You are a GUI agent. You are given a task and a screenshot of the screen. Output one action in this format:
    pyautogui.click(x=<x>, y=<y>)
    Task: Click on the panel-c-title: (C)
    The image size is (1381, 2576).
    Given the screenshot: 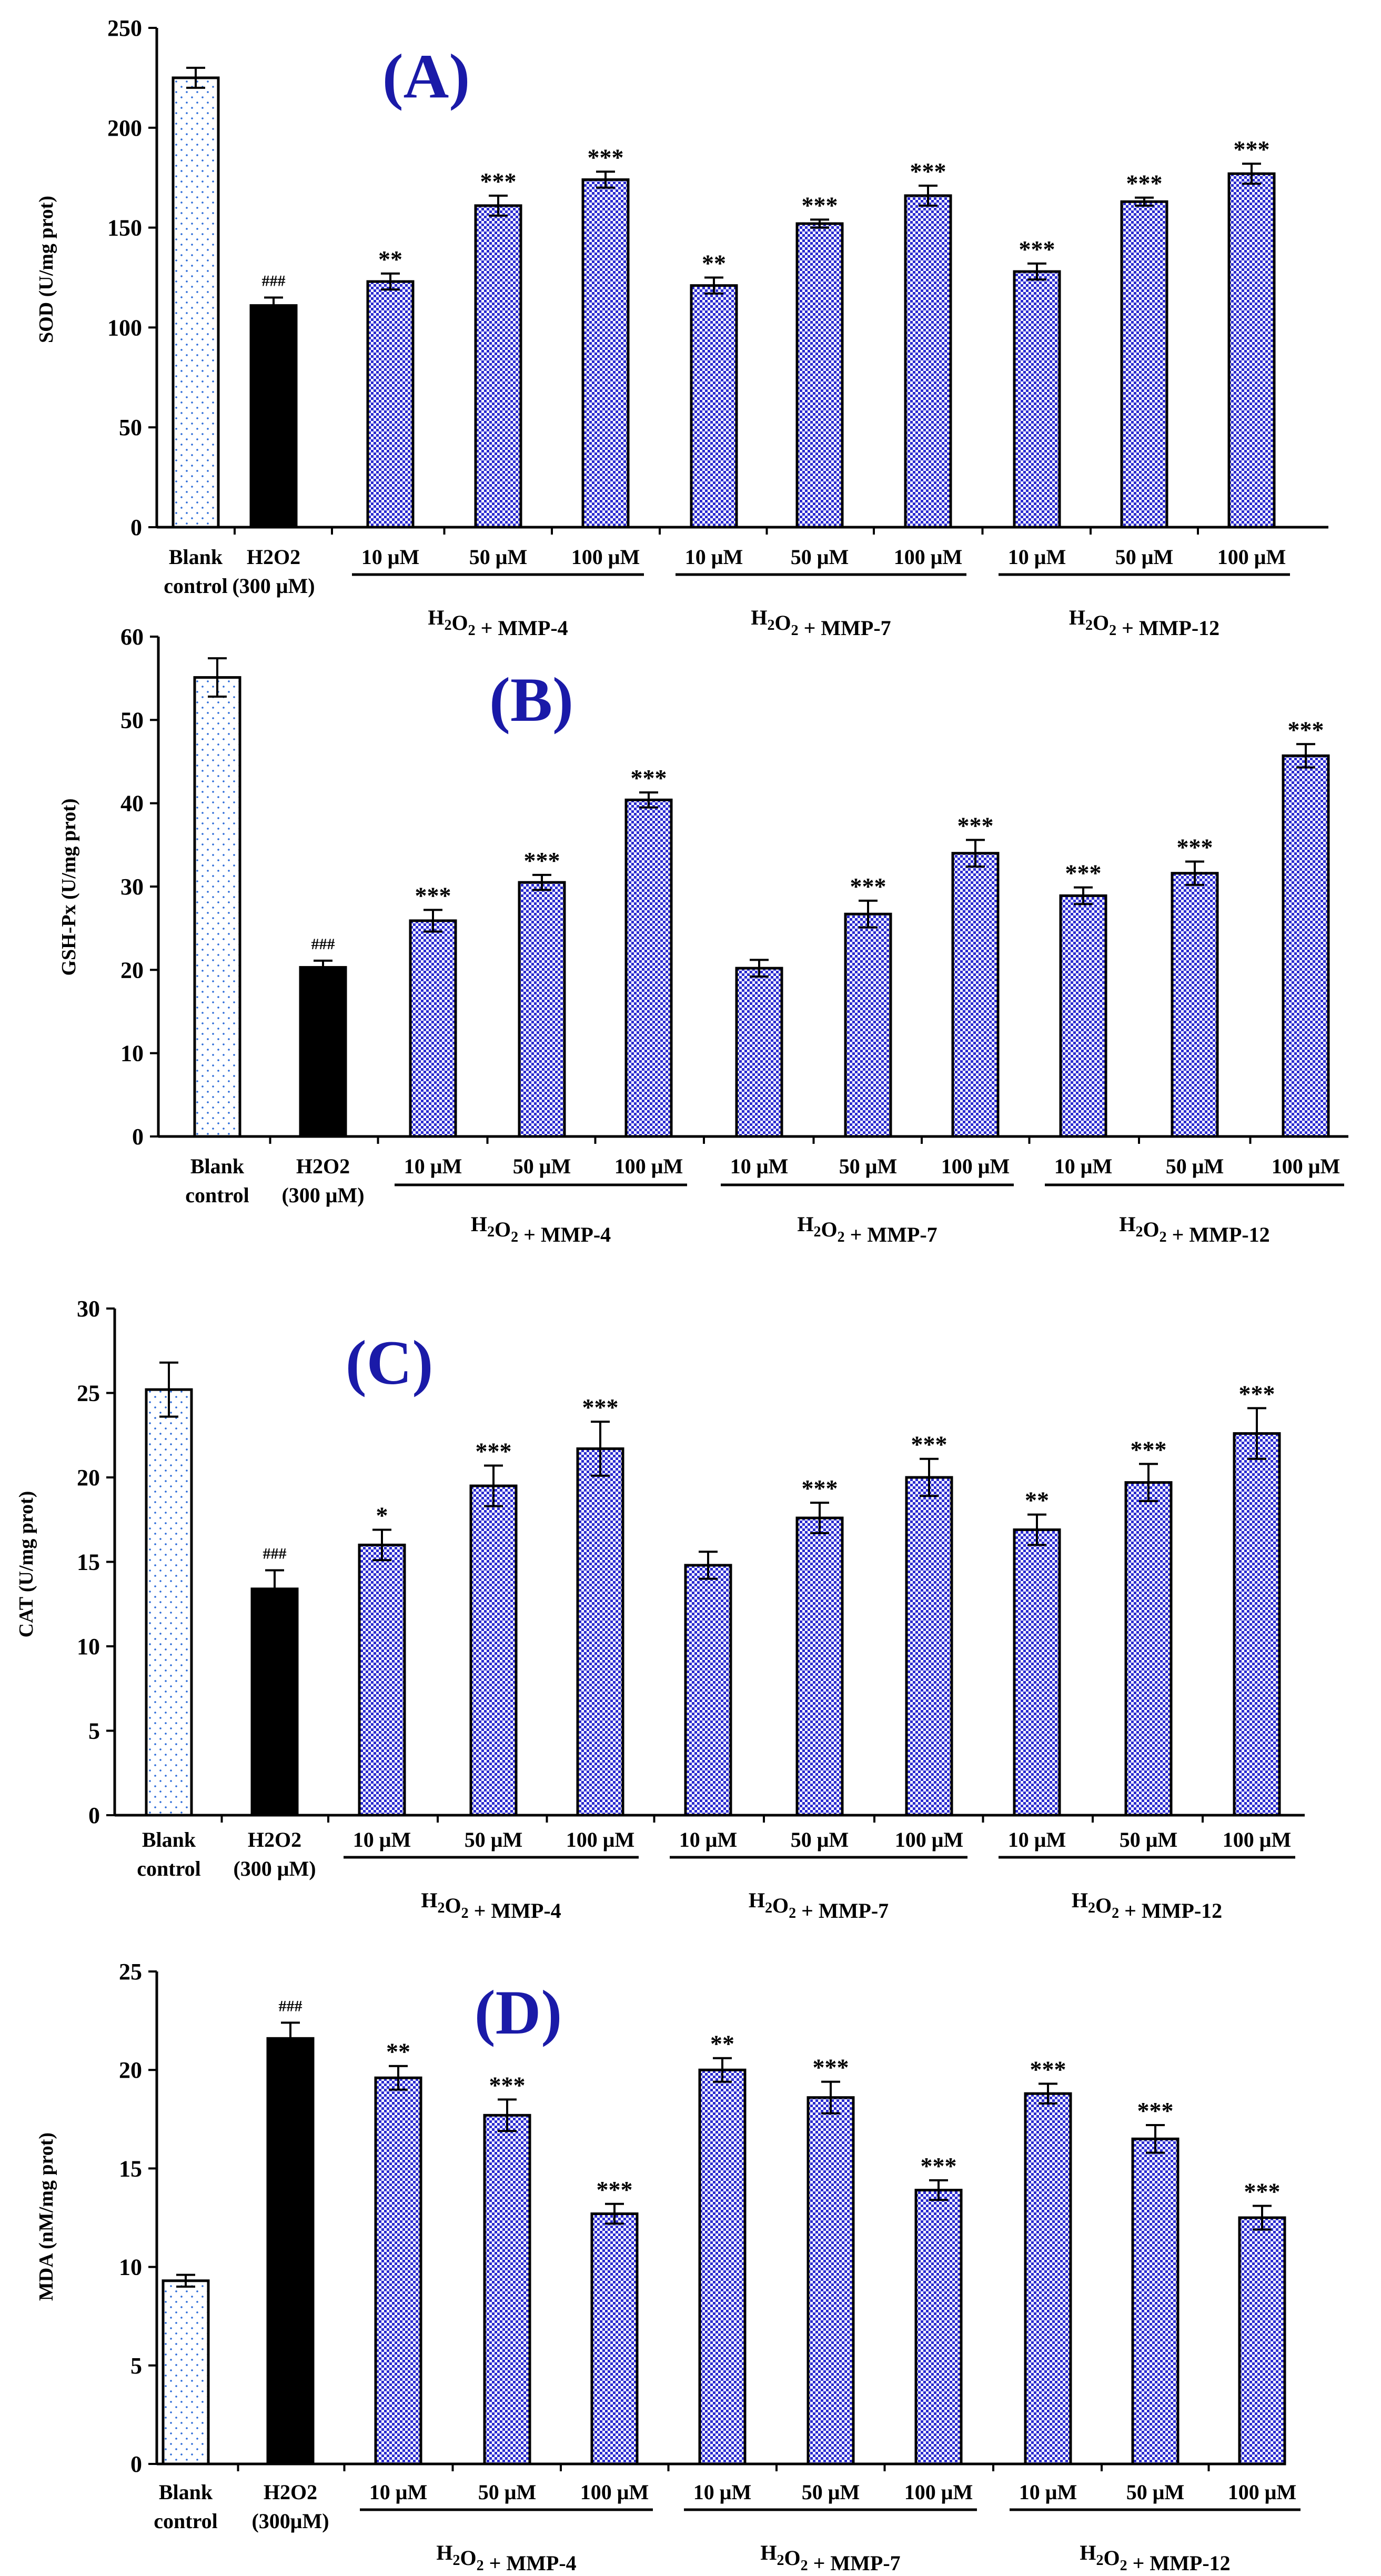 What is the action you would take?
    pyautogui.click(x=390, y=1362)
    